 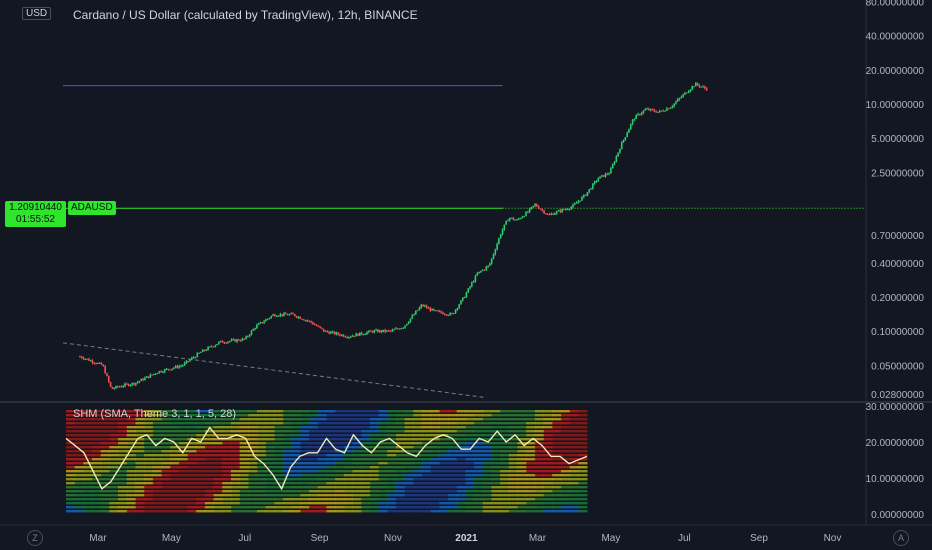 What do you see at coordinates (98, 538) in the screenshot?
I see `time-tick-label: Mar` at bounding box center [98, 538].